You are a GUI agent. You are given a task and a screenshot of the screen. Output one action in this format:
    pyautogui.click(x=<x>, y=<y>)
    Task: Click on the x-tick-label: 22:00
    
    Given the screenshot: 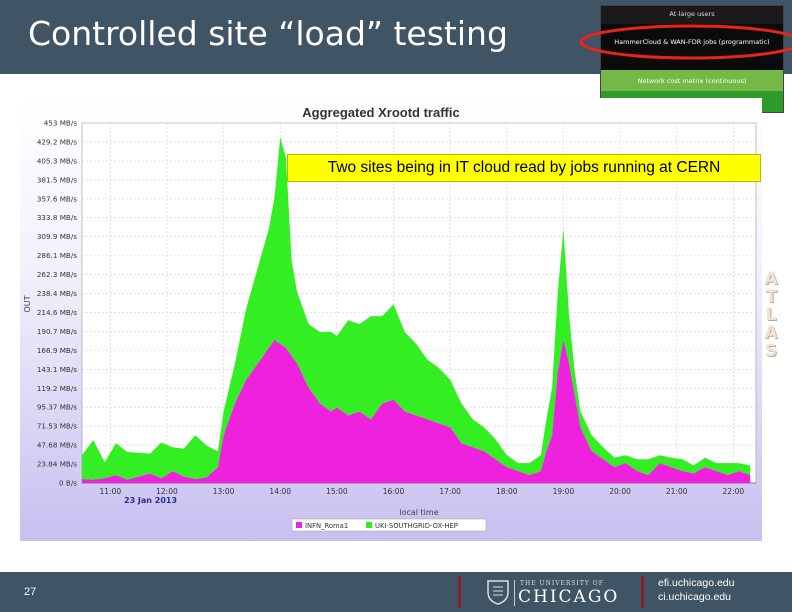 What is the action you would take?
    pyautogui.click(x=734, y=491)
    